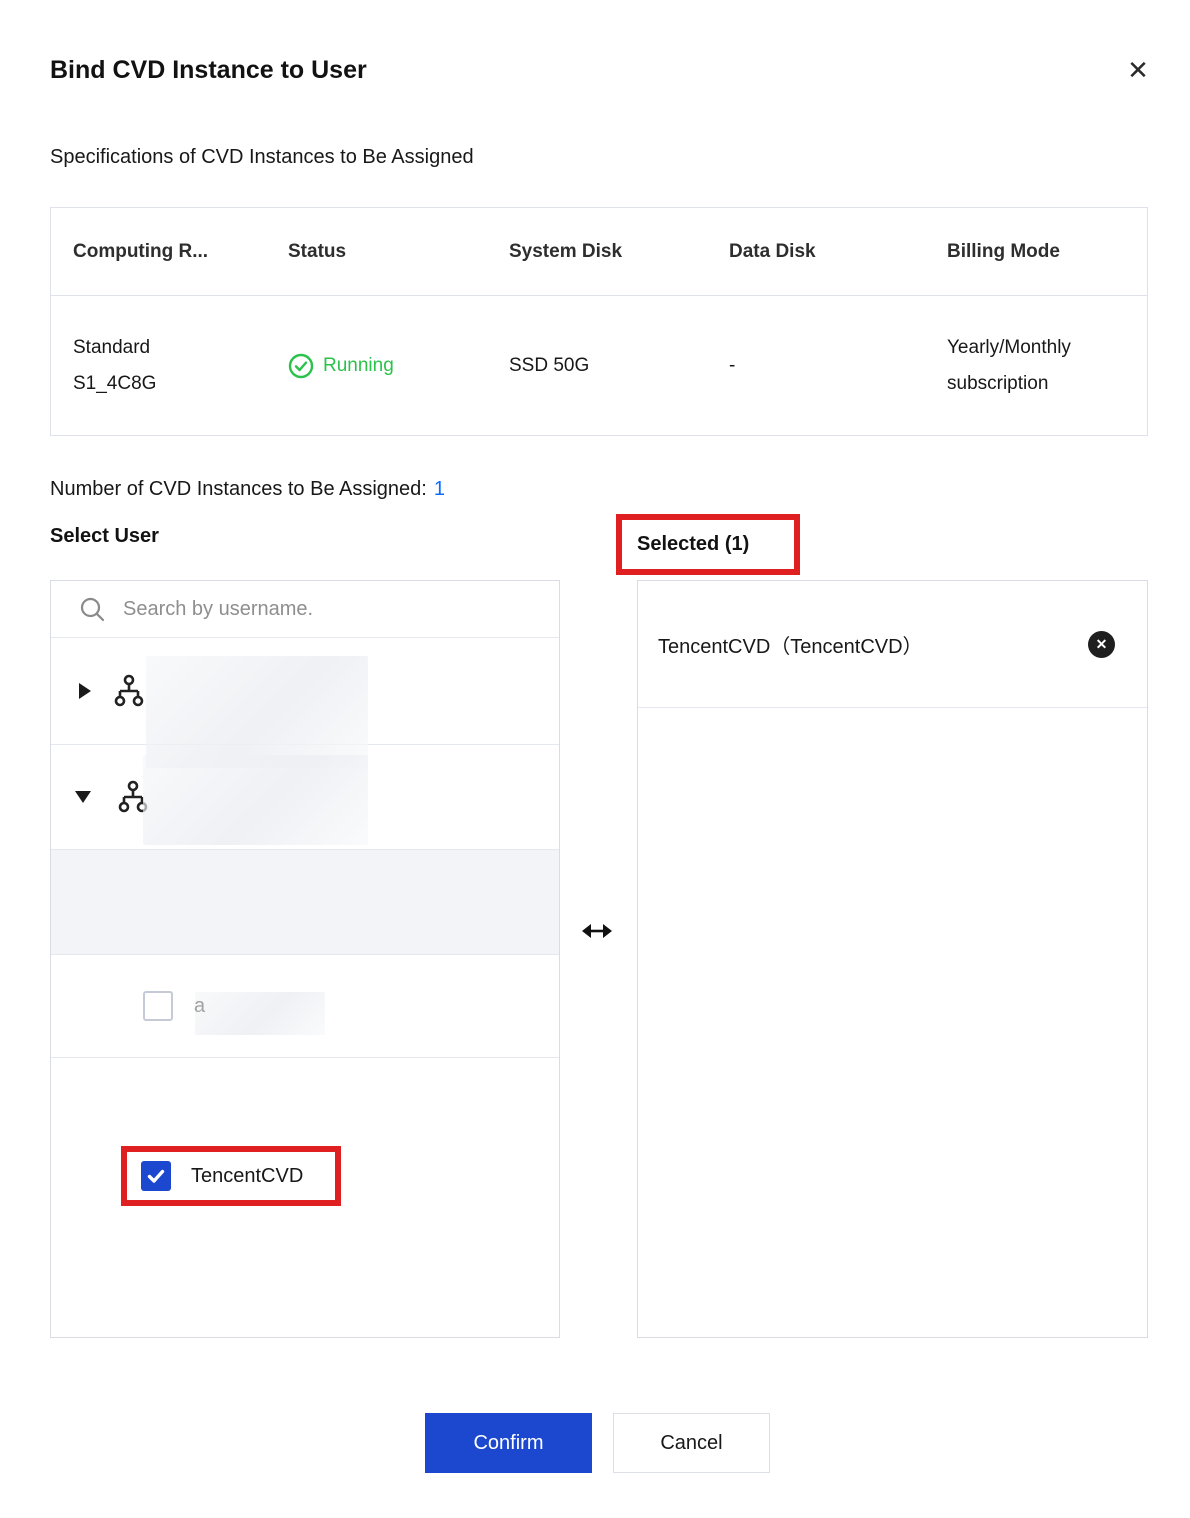 The height and width of the screenshot is (1518, 1190). I want to click on caret-right-icon, so click(85, 691).